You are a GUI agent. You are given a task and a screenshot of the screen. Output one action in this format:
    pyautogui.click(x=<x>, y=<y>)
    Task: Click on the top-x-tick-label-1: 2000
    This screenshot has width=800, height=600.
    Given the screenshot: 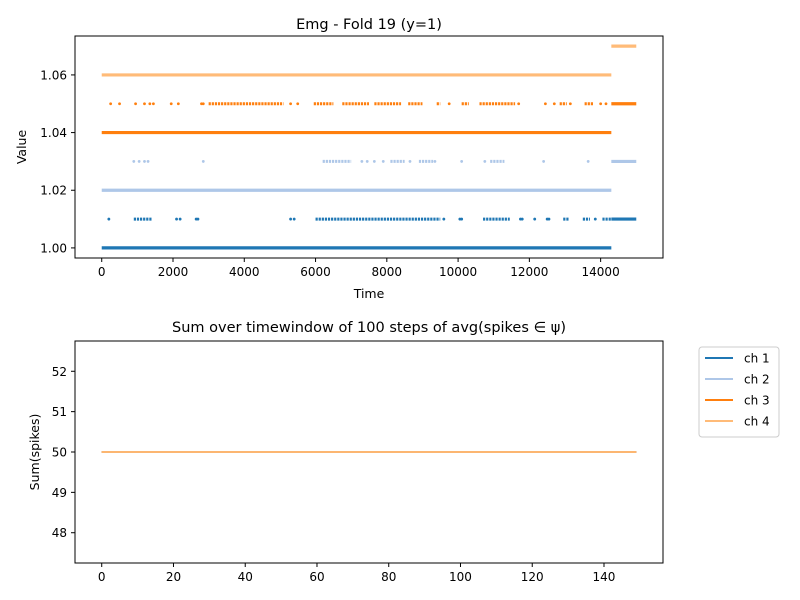 What is the action you would take?
    pyautogui.click(x=173, y=272)
    